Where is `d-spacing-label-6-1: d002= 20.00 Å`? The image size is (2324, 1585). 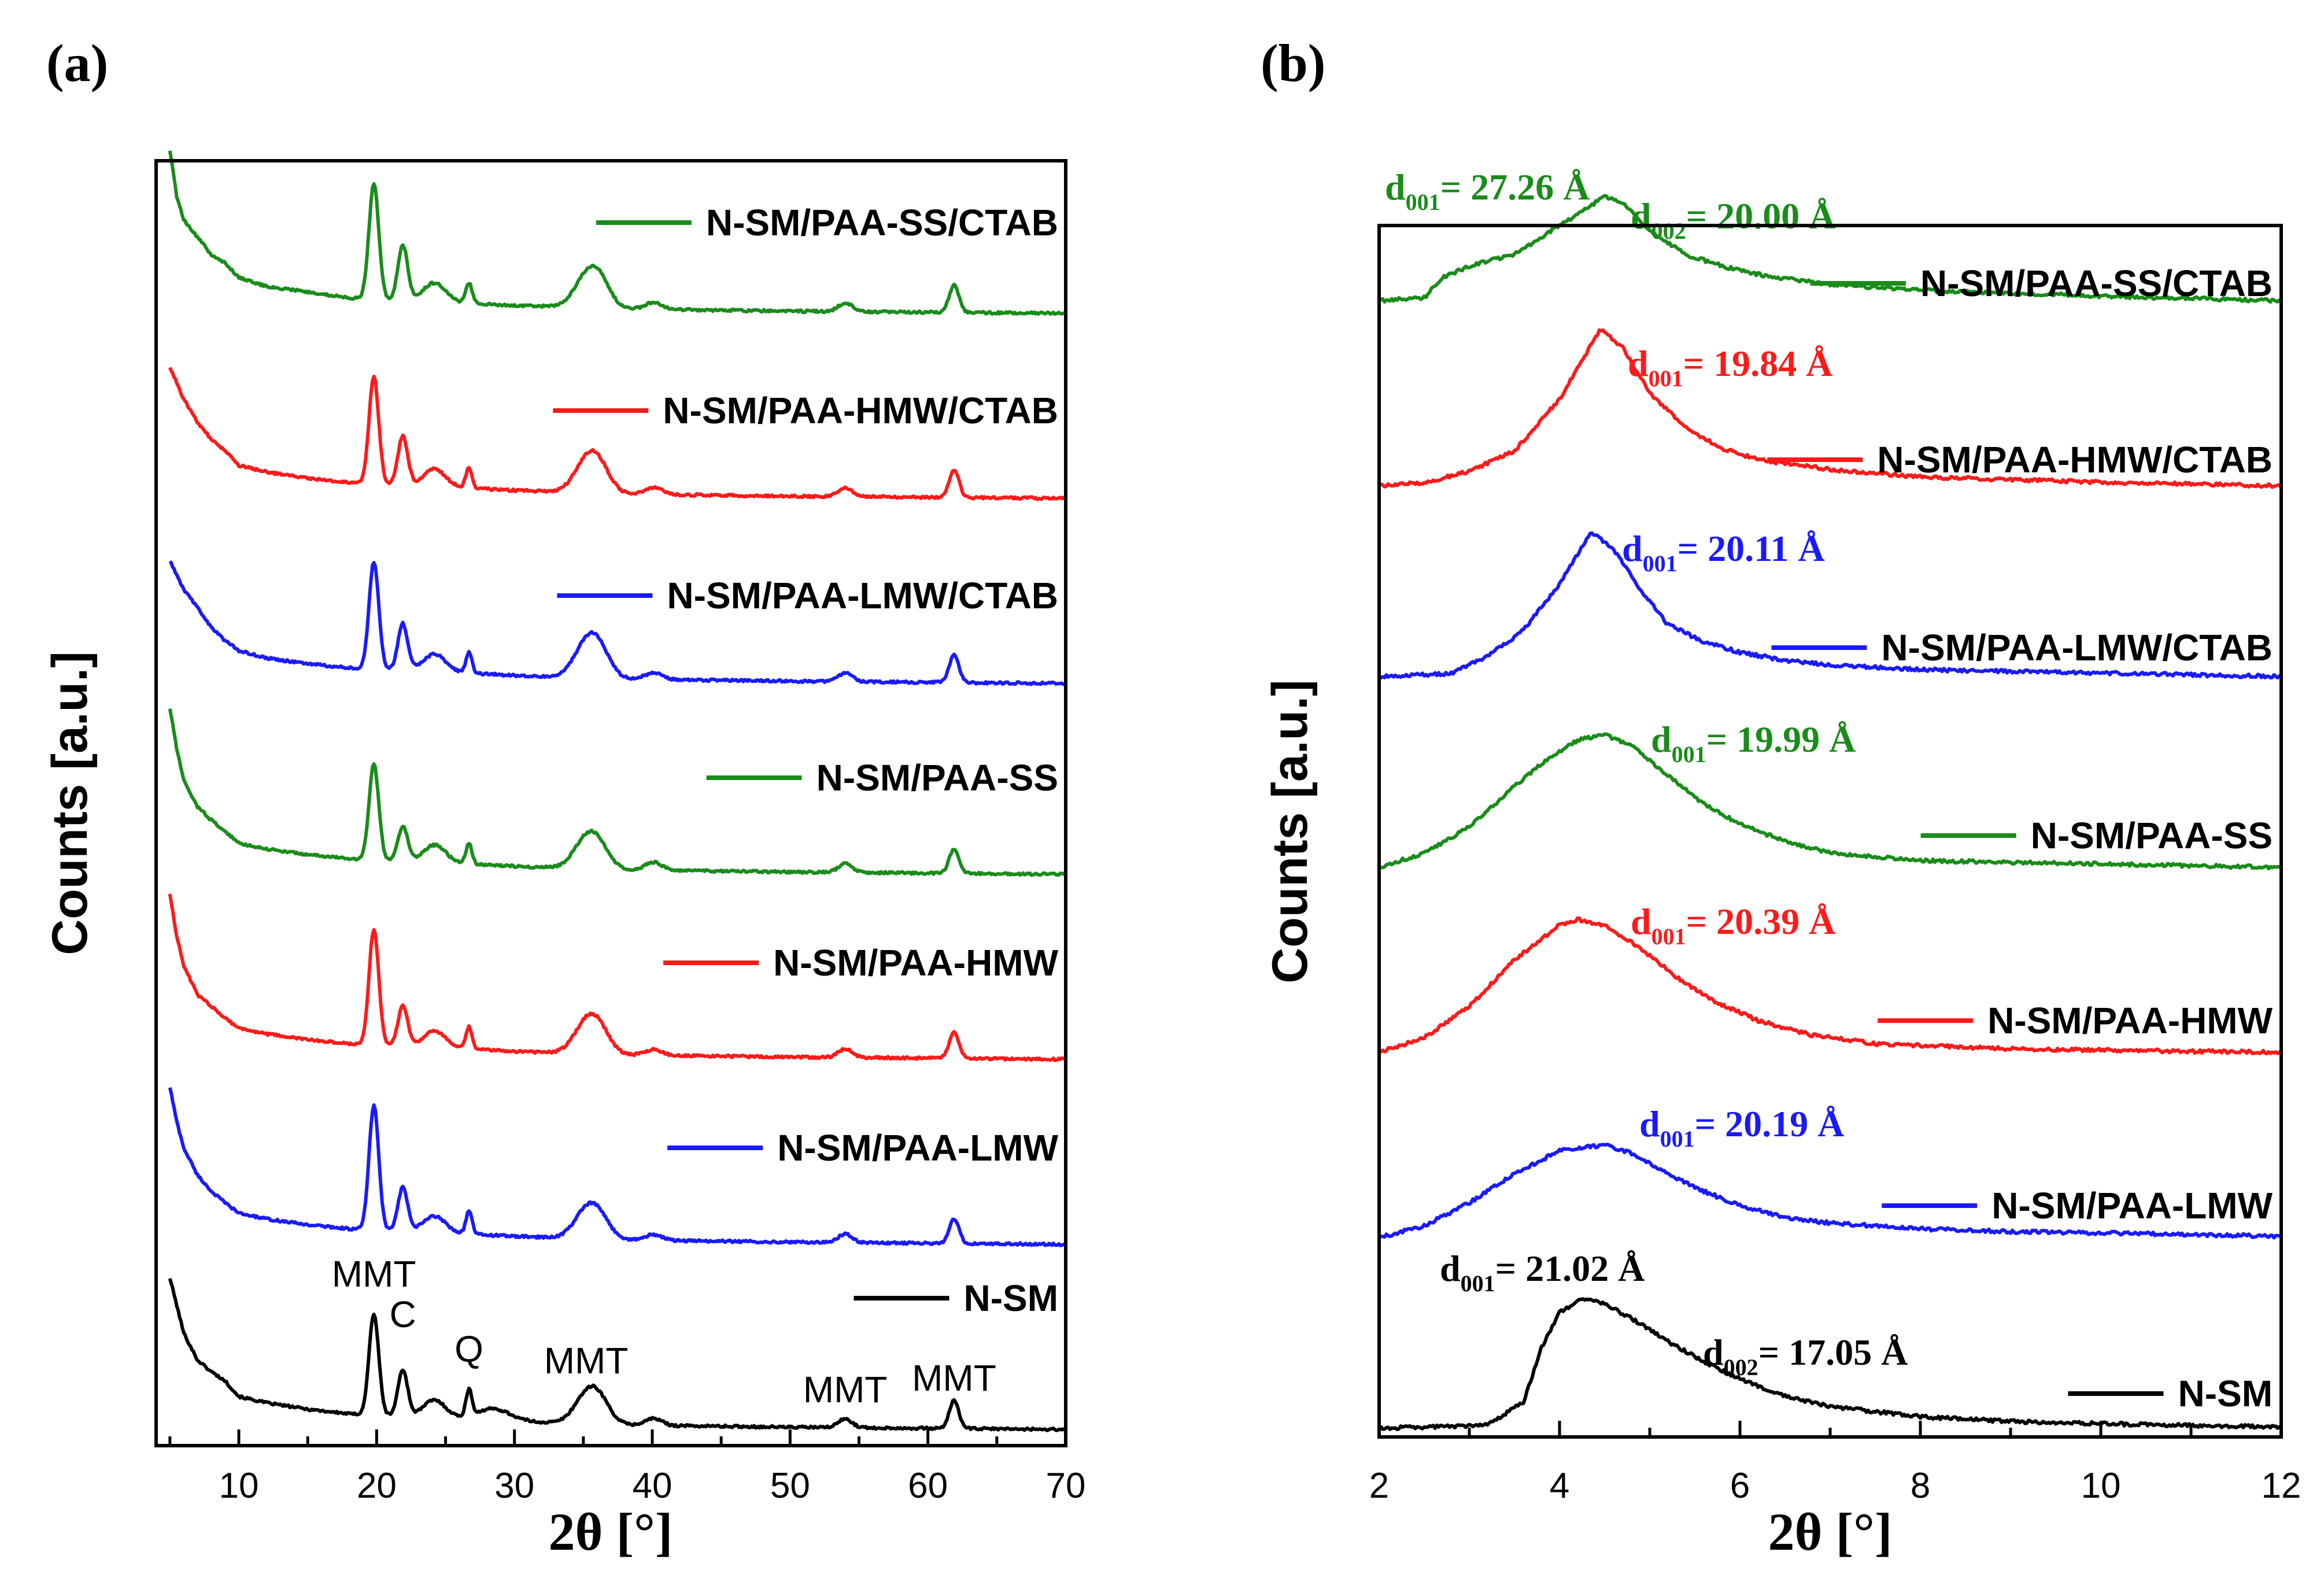 d-spacing-label-6-1: d002= 20.00 Å is located at coordinates (1733, 219).